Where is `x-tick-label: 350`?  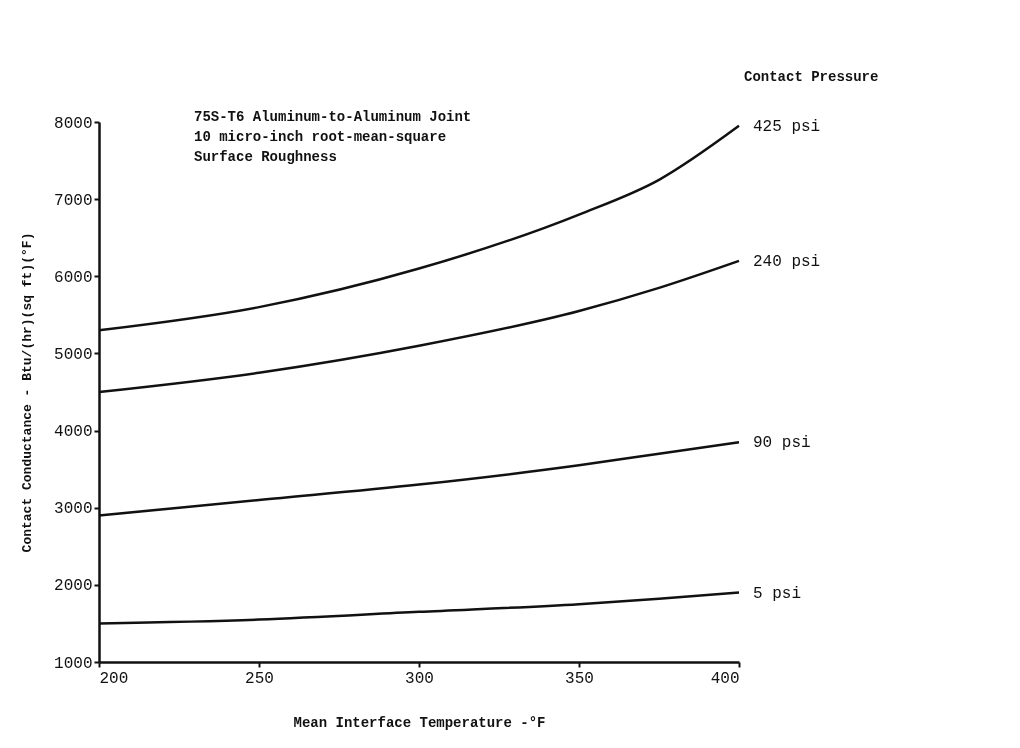 x-tick-label: 350 is located at coordinates (579, 678).